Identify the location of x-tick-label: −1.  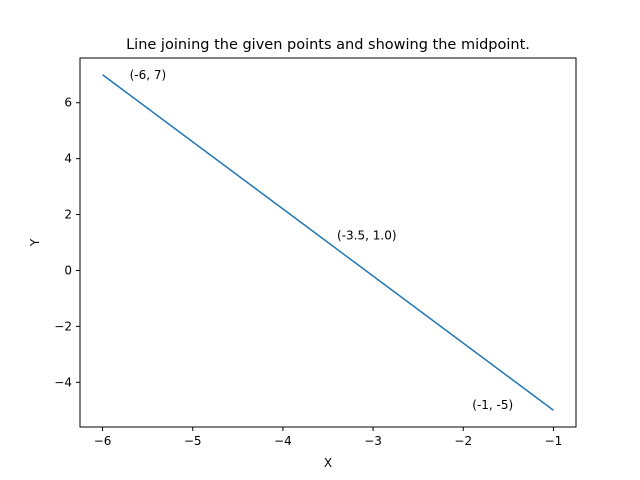
(554, 441).